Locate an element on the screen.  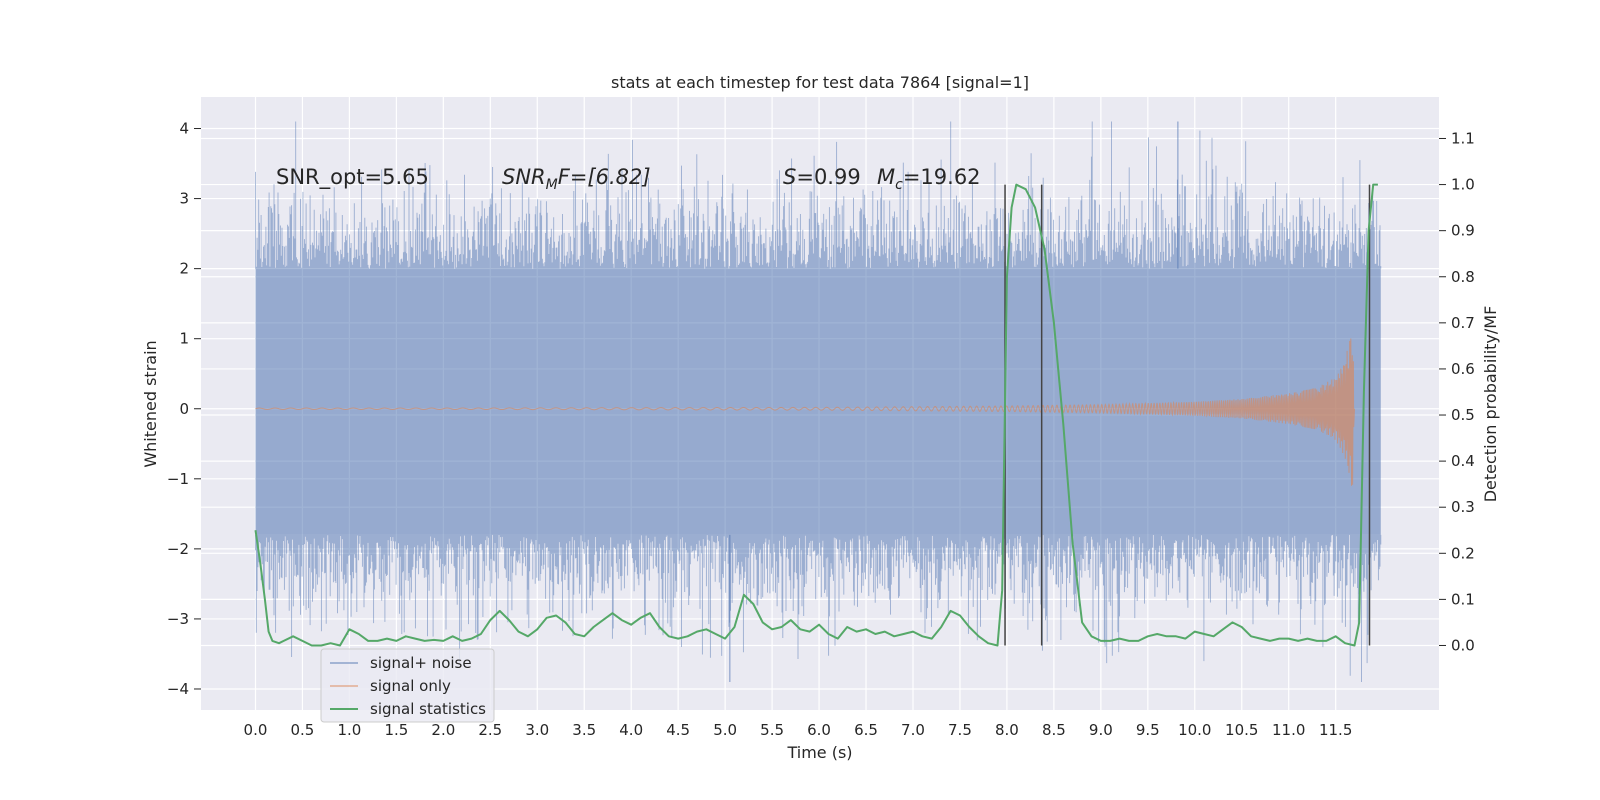
x-tick-label: 11.5 is located at coordinates (1335, 730).